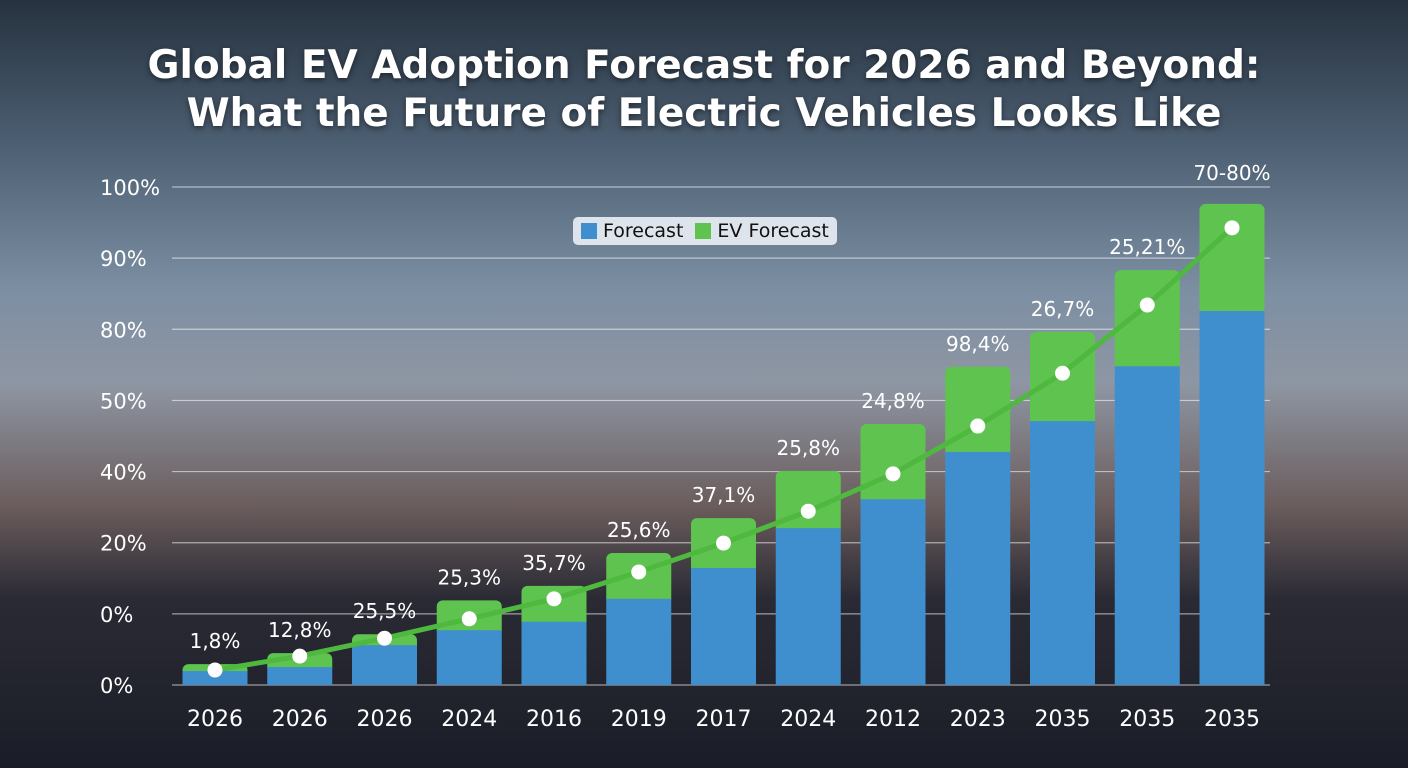 The image size is (1408, 768). What do you see at coordinates (724, 719) in the screenshot?
I see `x-tick-label: 2017` at bounding box center [724, 719].